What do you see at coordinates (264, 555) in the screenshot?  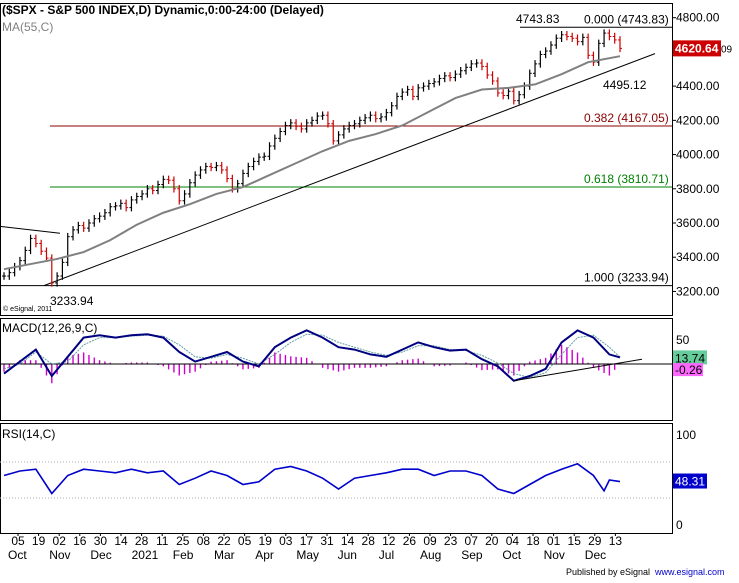 I see `x-tick-month: Apr` at bounding box center [264, 555].